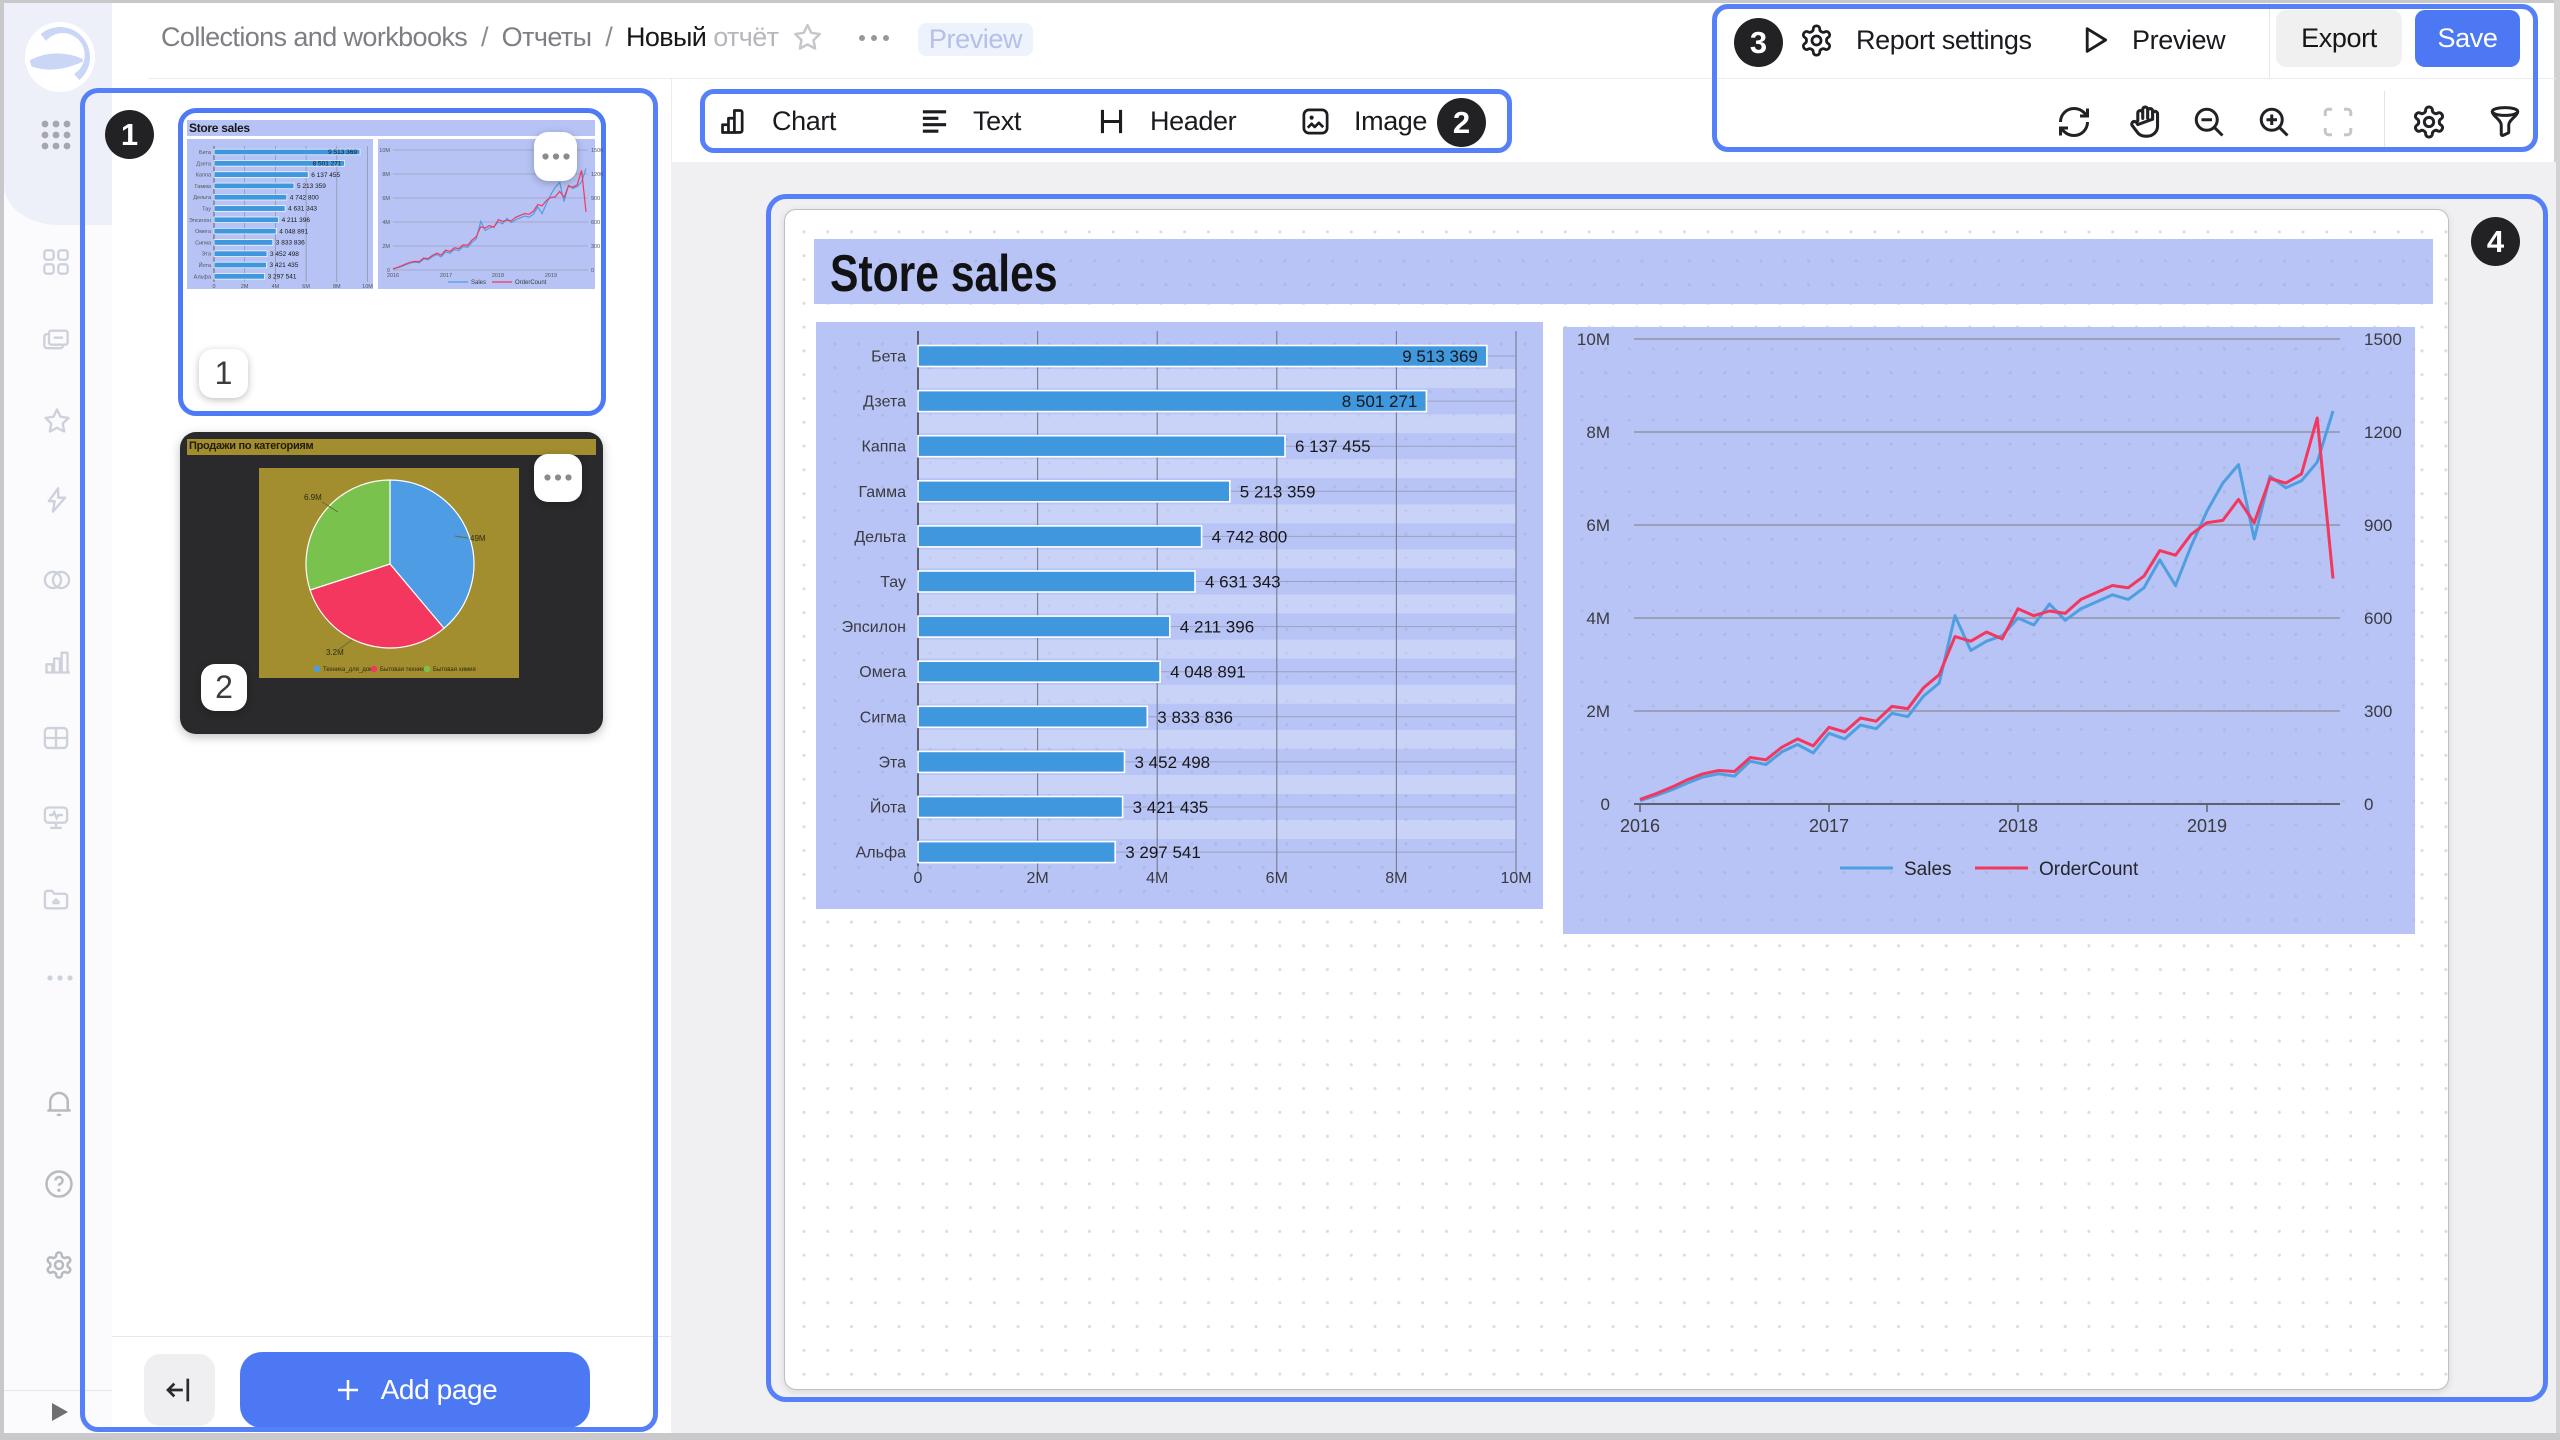  Describe the element at coordinates (595, 223) in the screenshot. I see `svg-text: 600` at that location.